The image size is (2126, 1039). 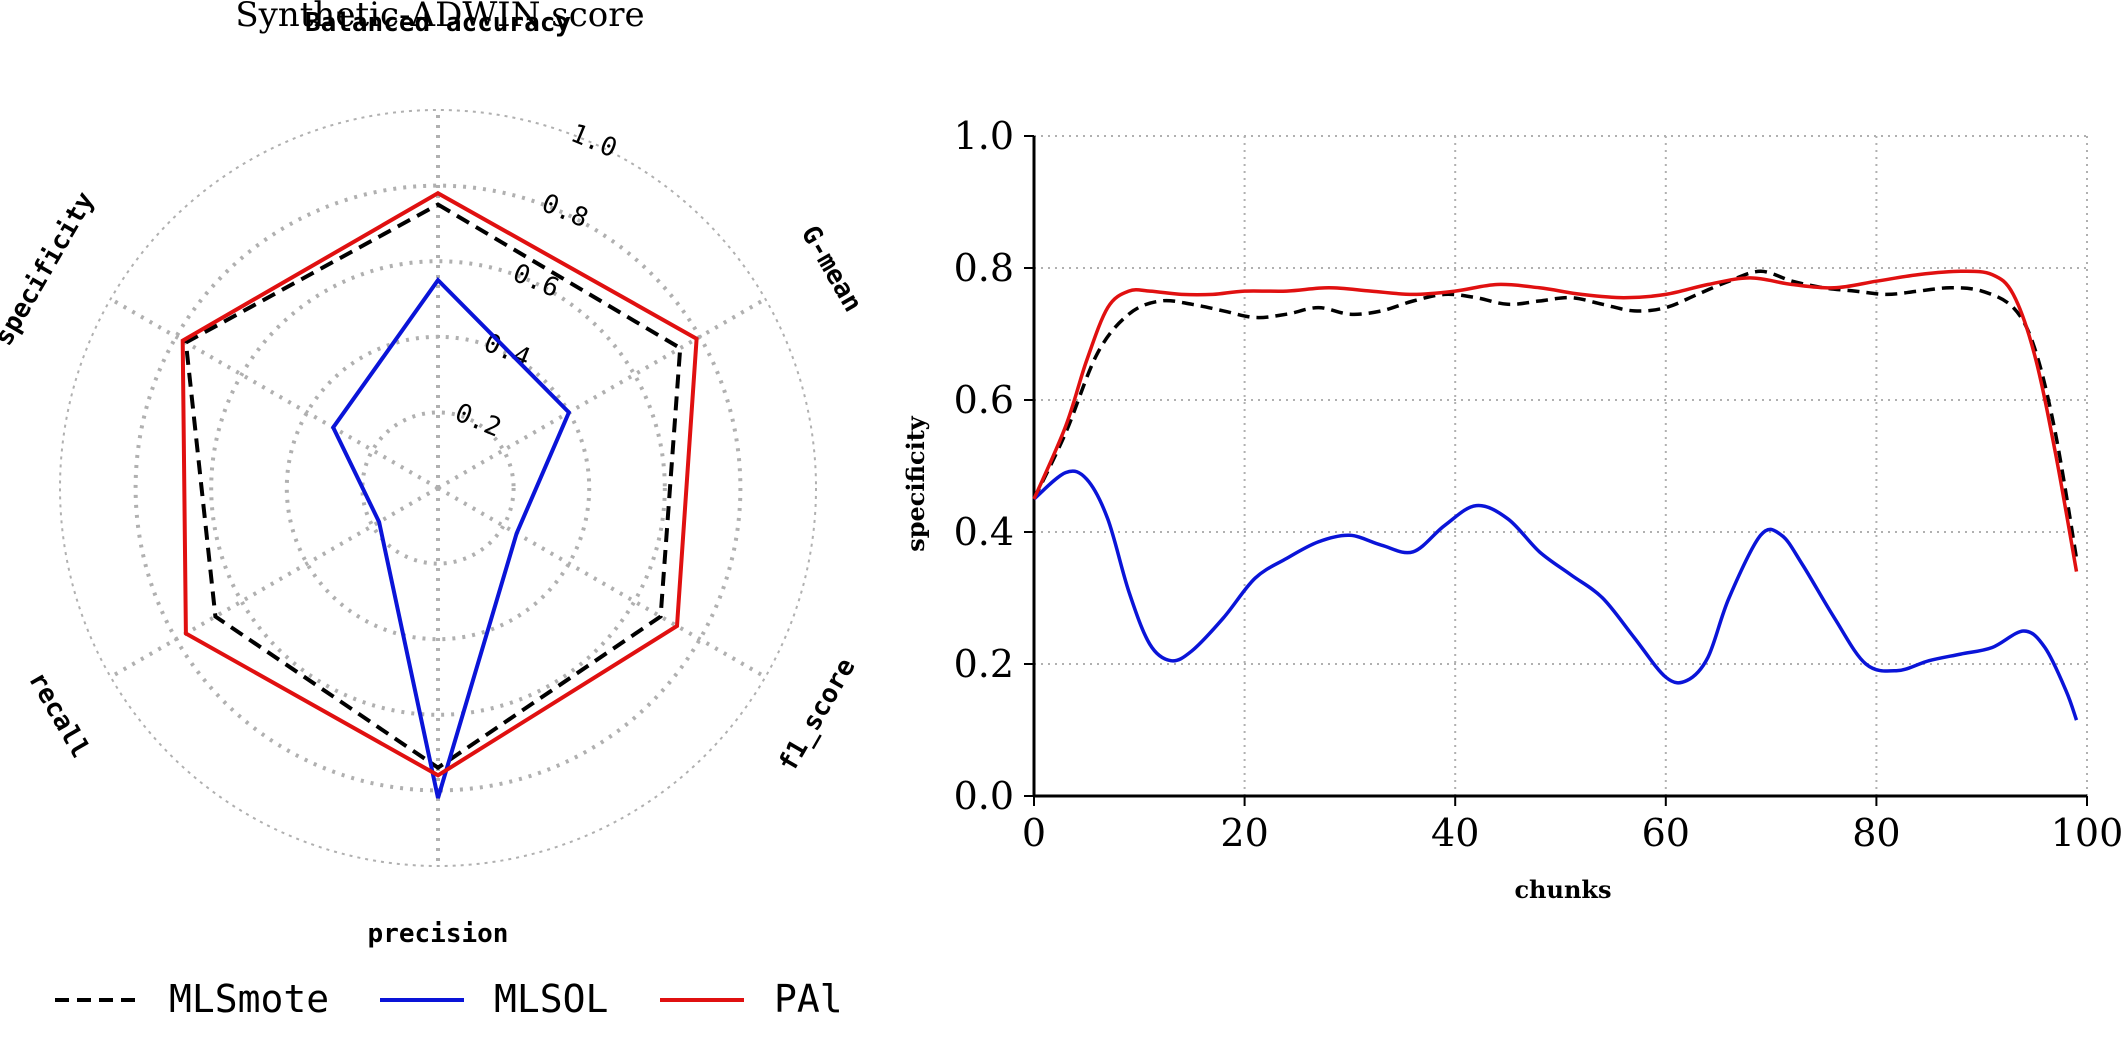 What do you see at coordinates (984, 664) in the screenshot?
I see `y-tick-label: 0.2` at bounding box center [984, 664].